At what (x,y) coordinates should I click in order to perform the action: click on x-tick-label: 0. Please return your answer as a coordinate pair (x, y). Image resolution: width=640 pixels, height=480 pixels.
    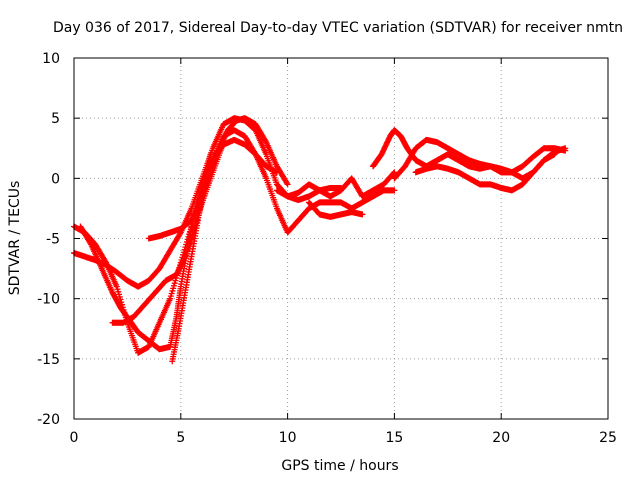
    Looking at the image, I should click on (74, 438).